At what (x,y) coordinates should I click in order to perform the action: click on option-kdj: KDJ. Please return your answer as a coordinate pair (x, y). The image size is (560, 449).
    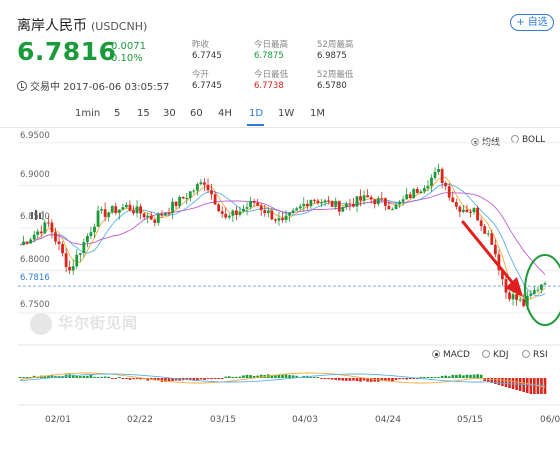
    Looking at the image, I should click on (495, 355).